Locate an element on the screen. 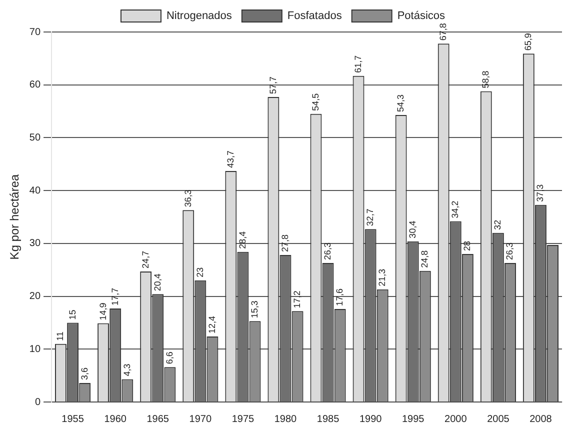  data-label: 28,4 is located at coordinates (242, 240).